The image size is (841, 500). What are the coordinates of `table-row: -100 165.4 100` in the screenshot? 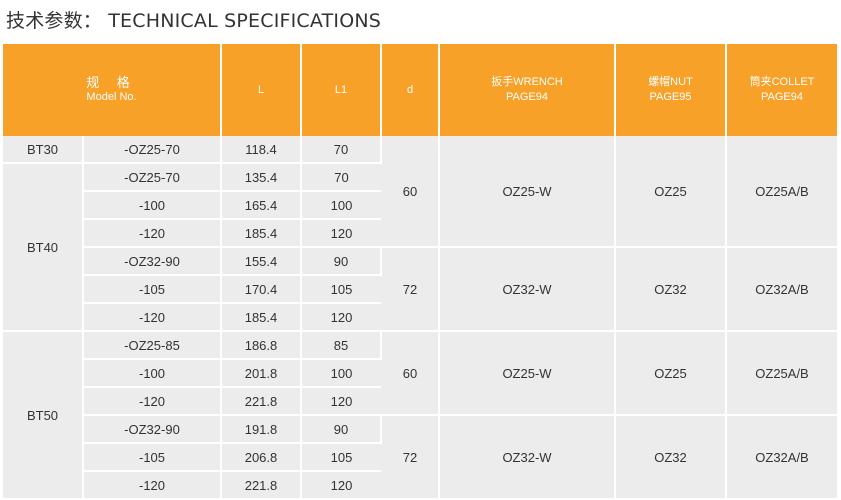 It's located at (420, 205).